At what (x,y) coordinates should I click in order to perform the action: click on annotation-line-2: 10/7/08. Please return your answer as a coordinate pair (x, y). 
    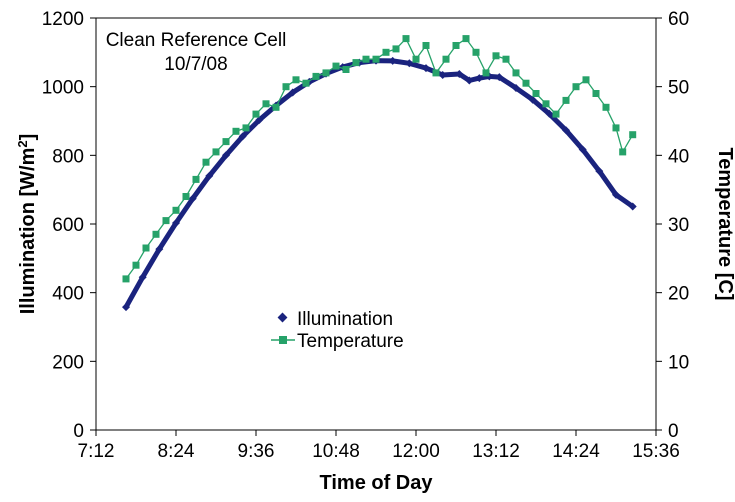
    Looking at the image, I should click on (195, 64).